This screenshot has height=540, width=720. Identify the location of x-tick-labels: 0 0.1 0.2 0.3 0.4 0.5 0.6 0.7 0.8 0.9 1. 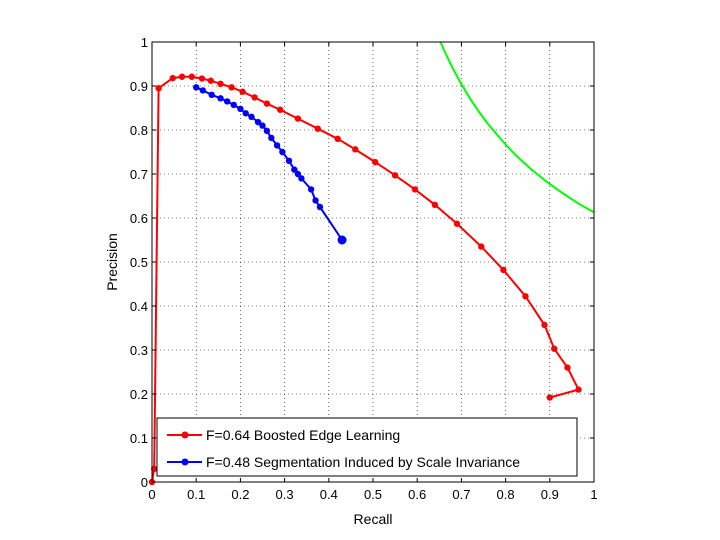
(372, 494).